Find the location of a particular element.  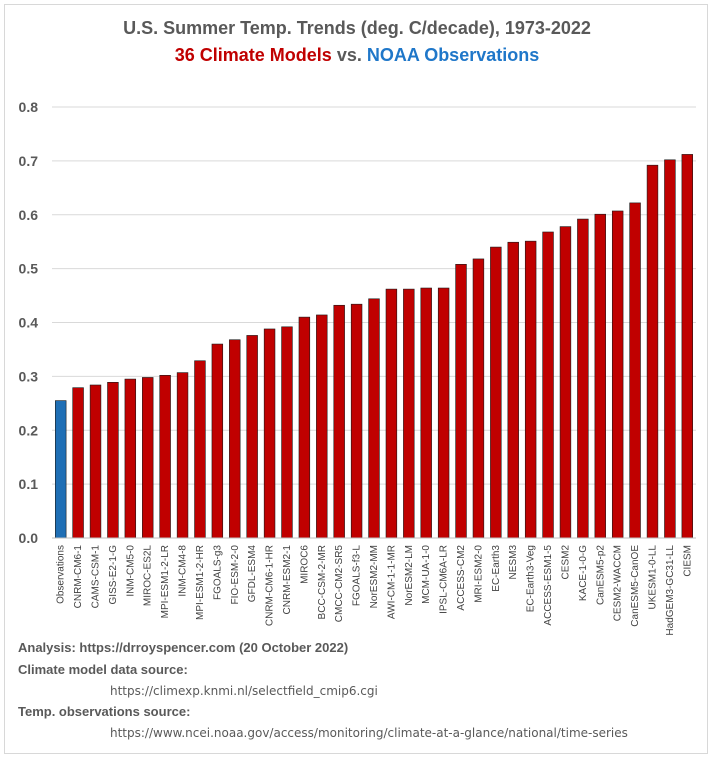

x-tick-label: CESM2 is located at coordinates (565, 562).